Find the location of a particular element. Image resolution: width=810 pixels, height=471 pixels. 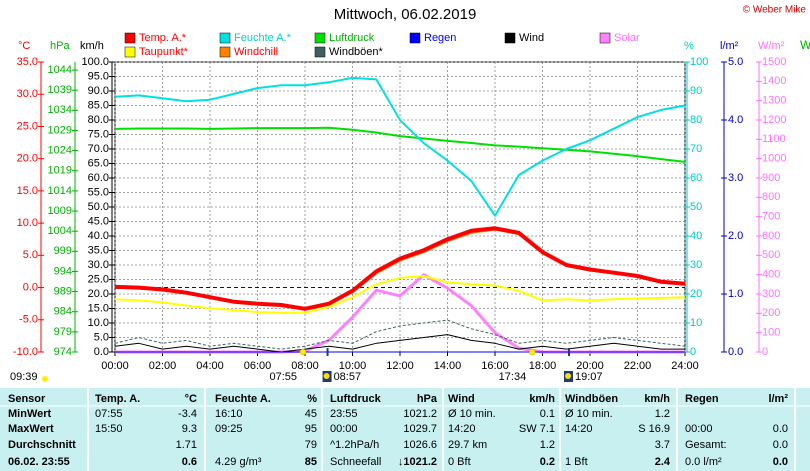

y-tick-label: 20 is located at coordinates (696, 294).